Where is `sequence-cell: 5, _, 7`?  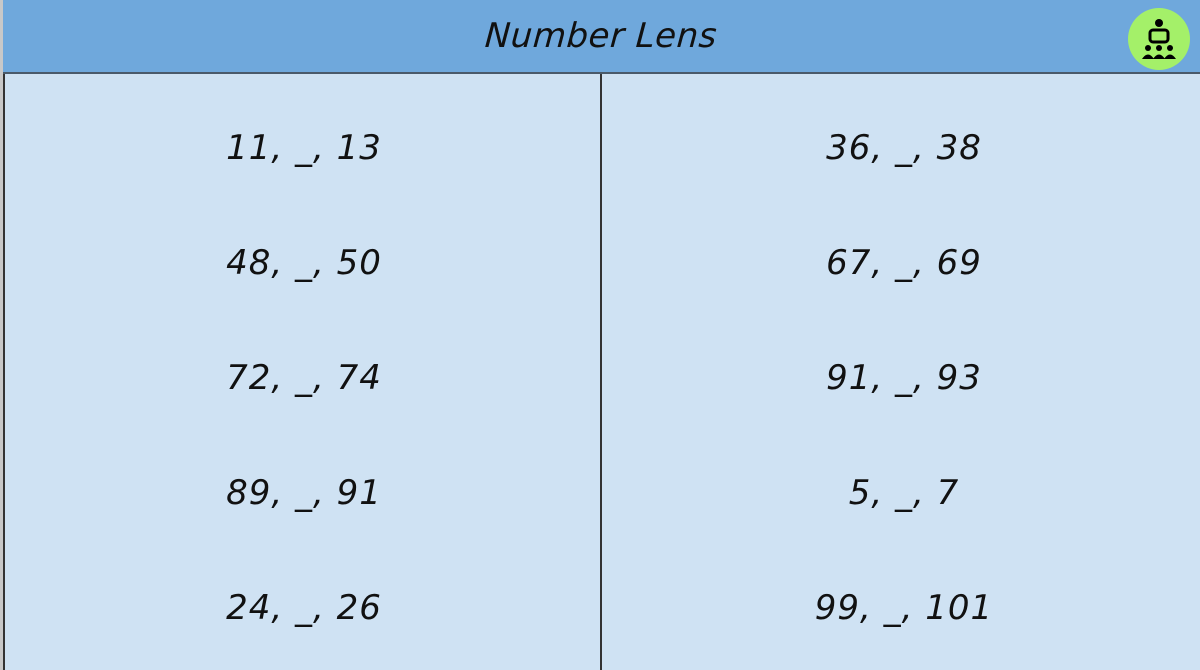
sequence-cell: 5, _, 7 is located at coordinates (904, 492).